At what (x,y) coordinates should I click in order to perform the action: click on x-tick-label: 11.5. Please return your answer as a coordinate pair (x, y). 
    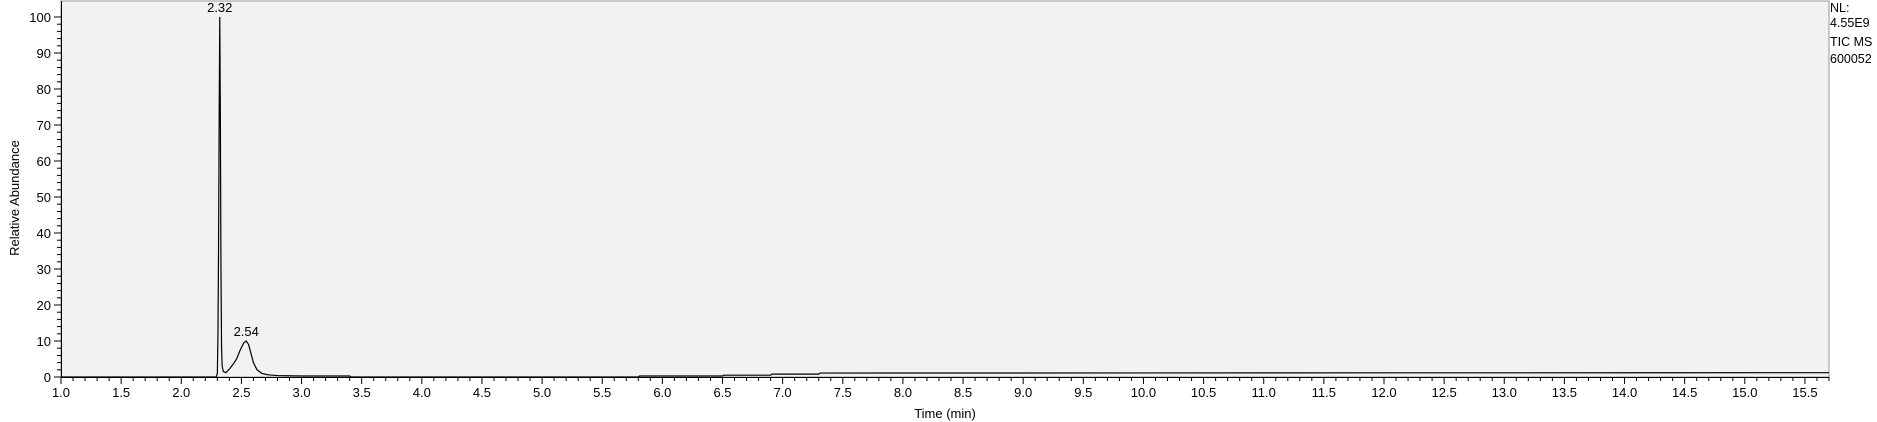
    Looking at the image, I should click on (1324, 392).